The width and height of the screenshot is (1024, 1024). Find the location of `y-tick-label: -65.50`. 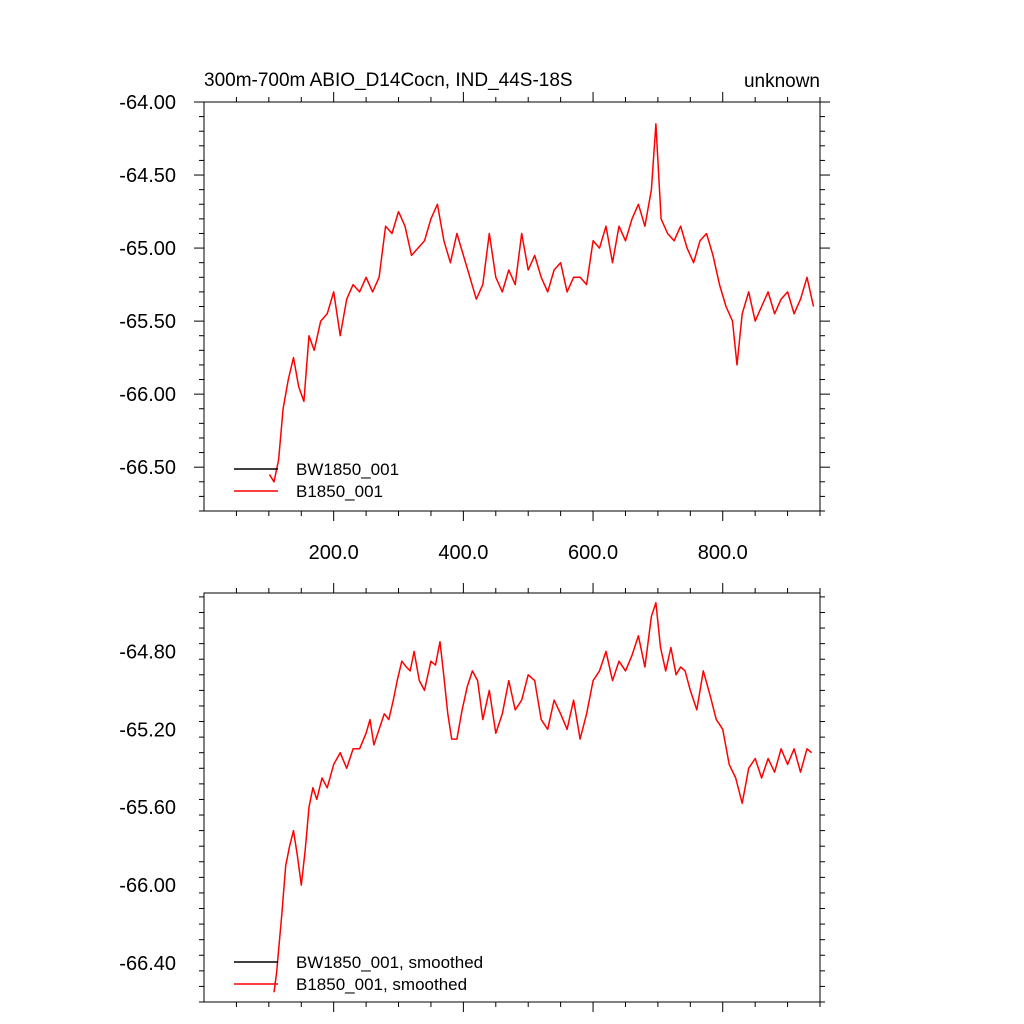

y-tick-label: -65.50 is located at coordinates (147, 322).